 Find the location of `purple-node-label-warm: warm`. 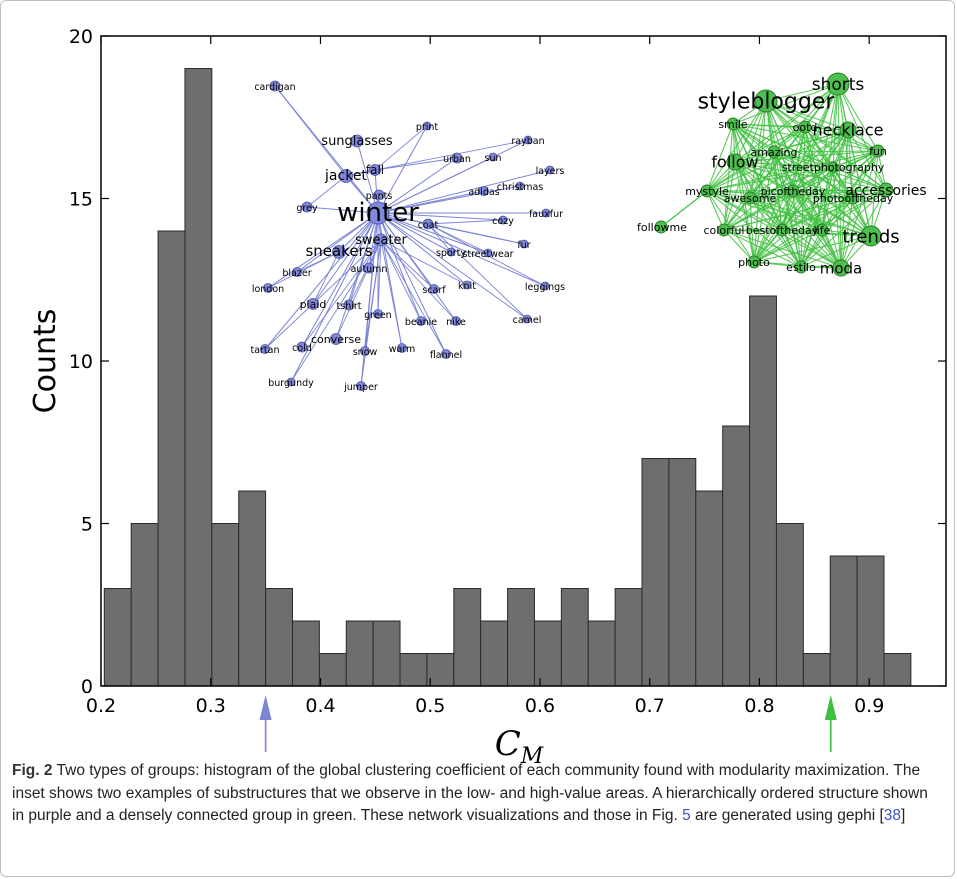

purple-node-label-warm: warm is located at coordinates (402, 349).